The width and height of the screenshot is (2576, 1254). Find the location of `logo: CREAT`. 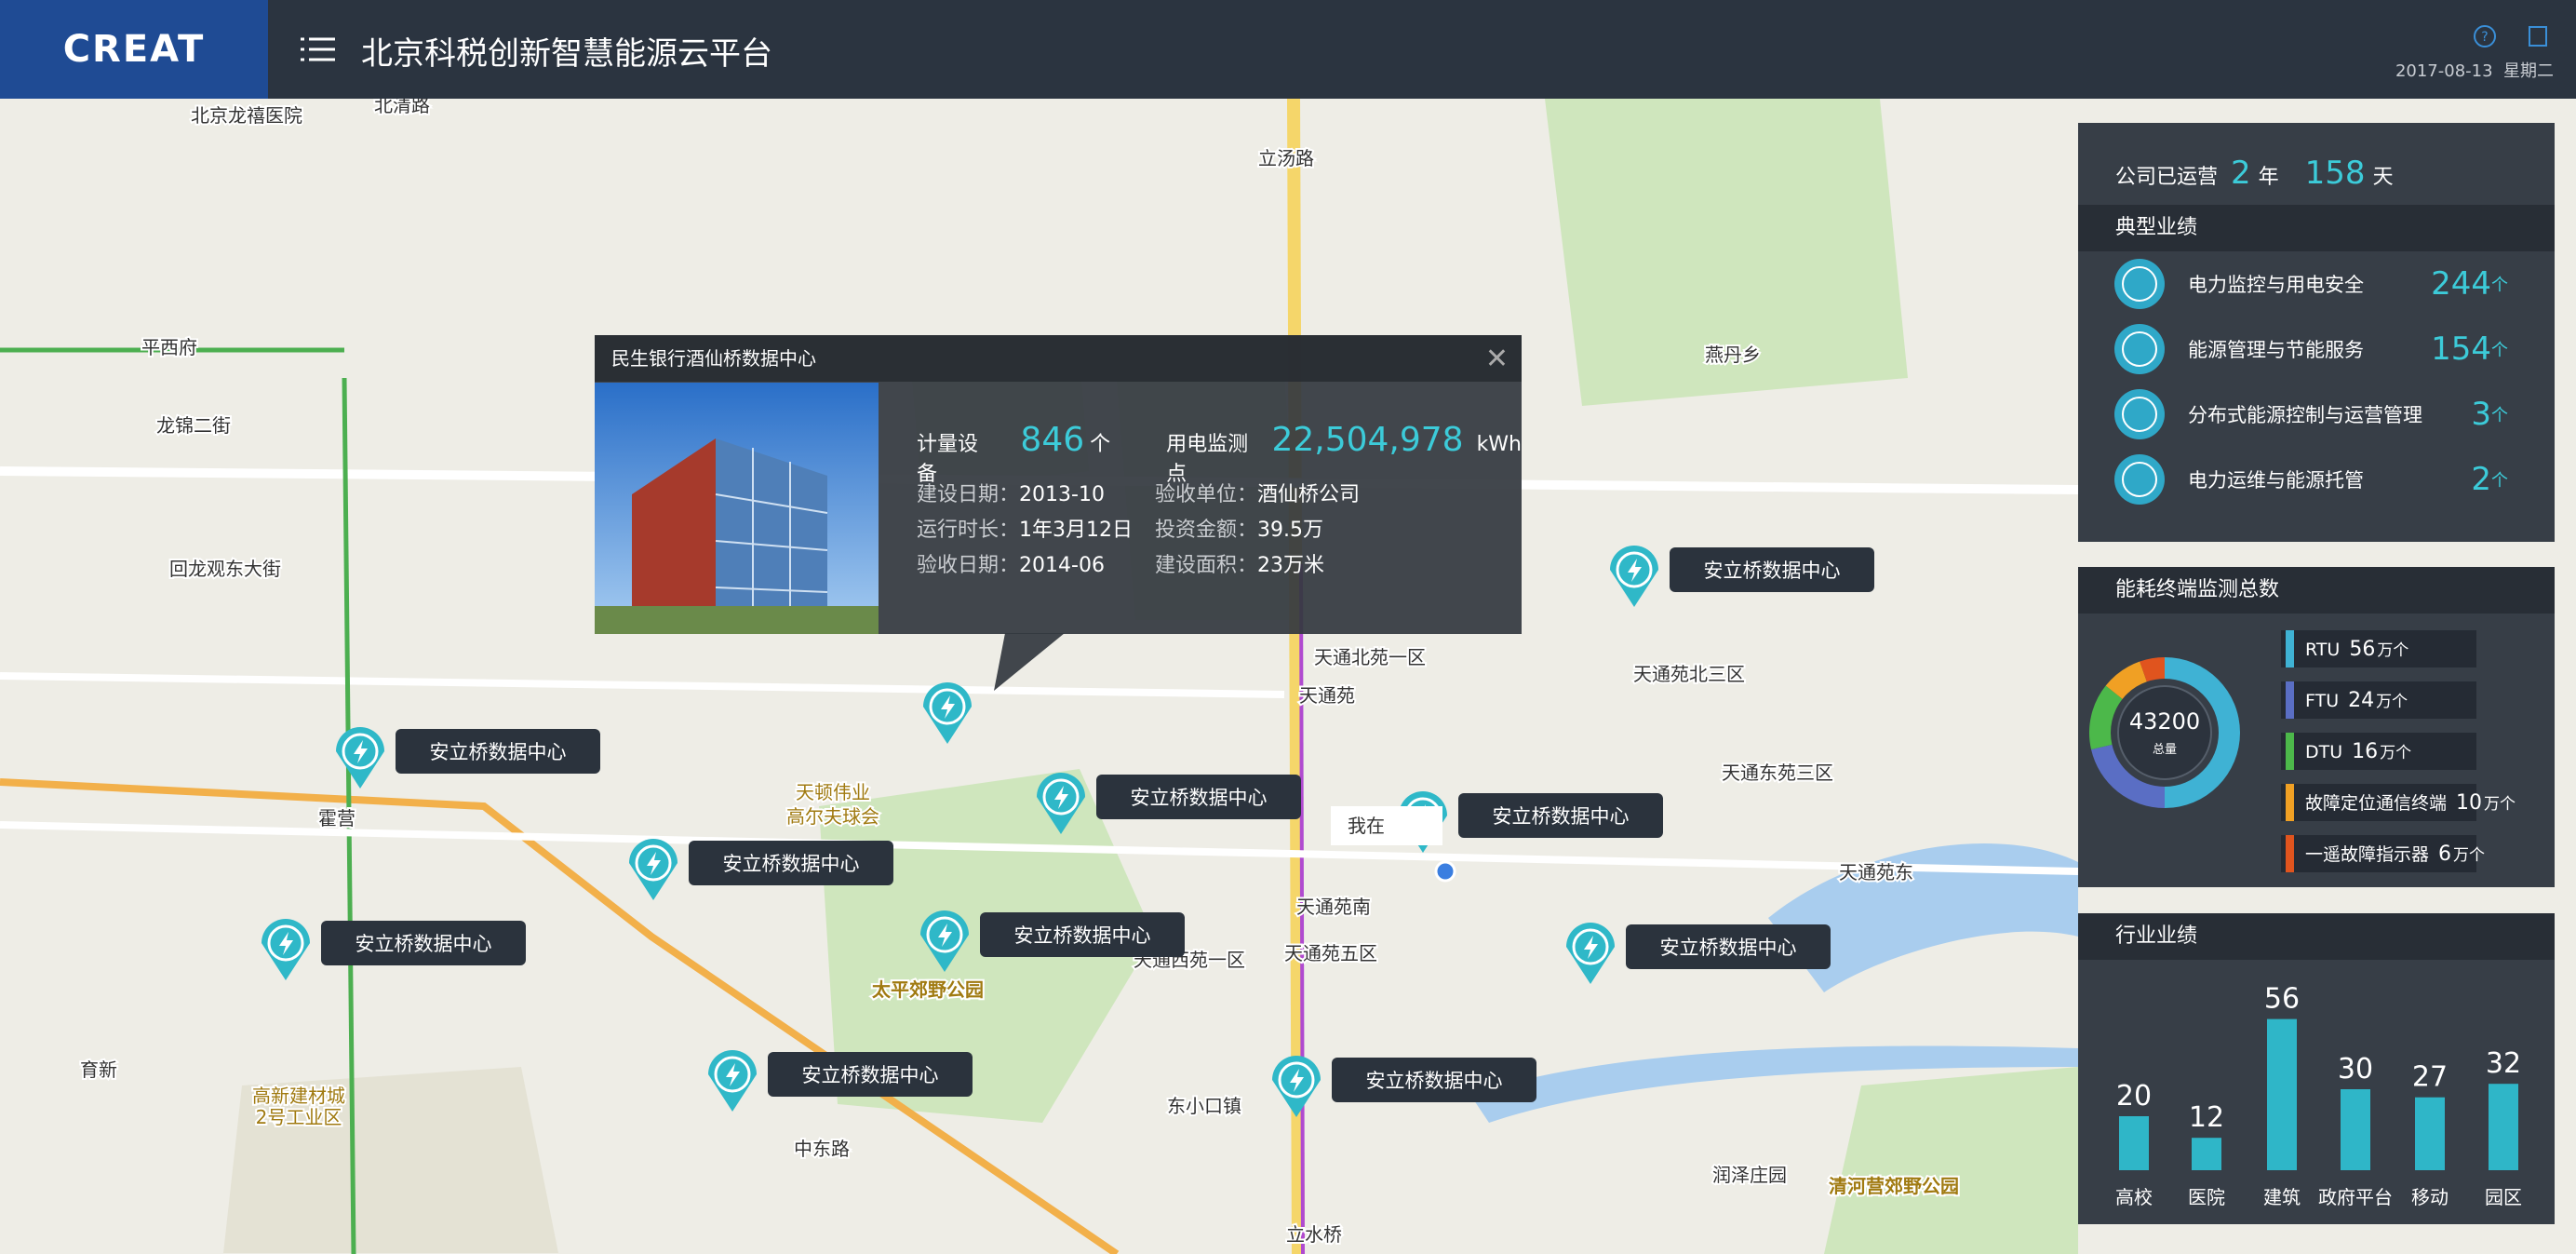

logo: CREAT is located at coordinates (134, 50).